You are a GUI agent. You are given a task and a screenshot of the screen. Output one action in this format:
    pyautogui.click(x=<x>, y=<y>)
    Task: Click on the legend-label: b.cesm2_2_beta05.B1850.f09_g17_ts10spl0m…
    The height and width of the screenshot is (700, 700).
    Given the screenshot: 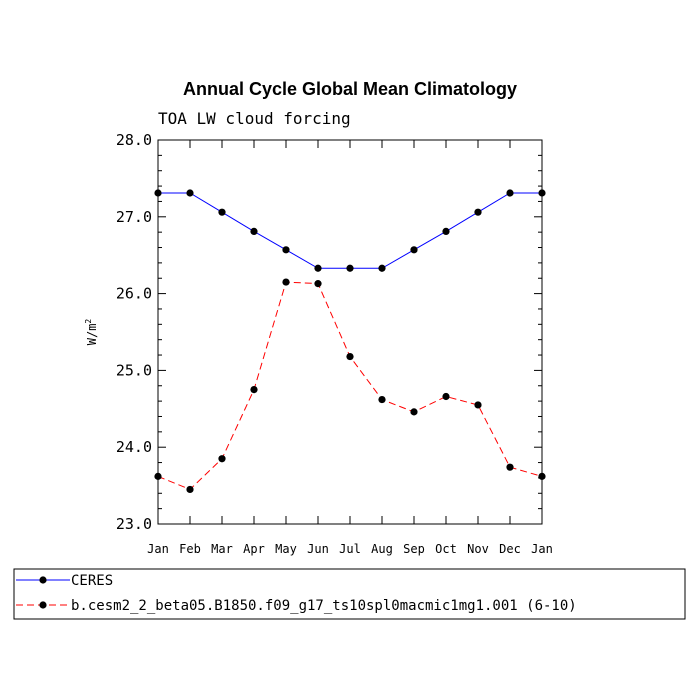 What is the action you would take?
    pyautogui.click(x=324, y=606)
    